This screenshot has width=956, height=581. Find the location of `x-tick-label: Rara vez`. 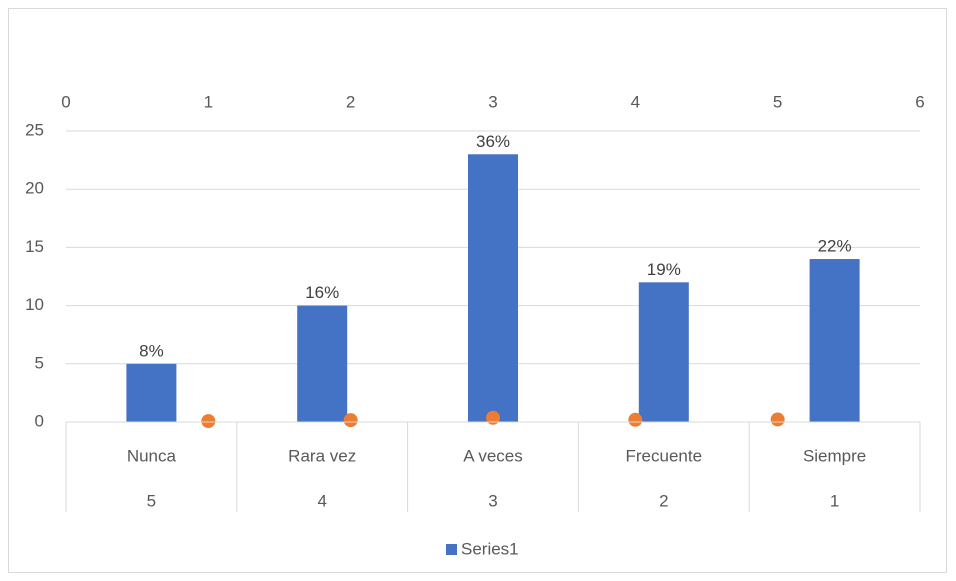

x-tick-label: Rara vez is located at coordinates (322, 455).